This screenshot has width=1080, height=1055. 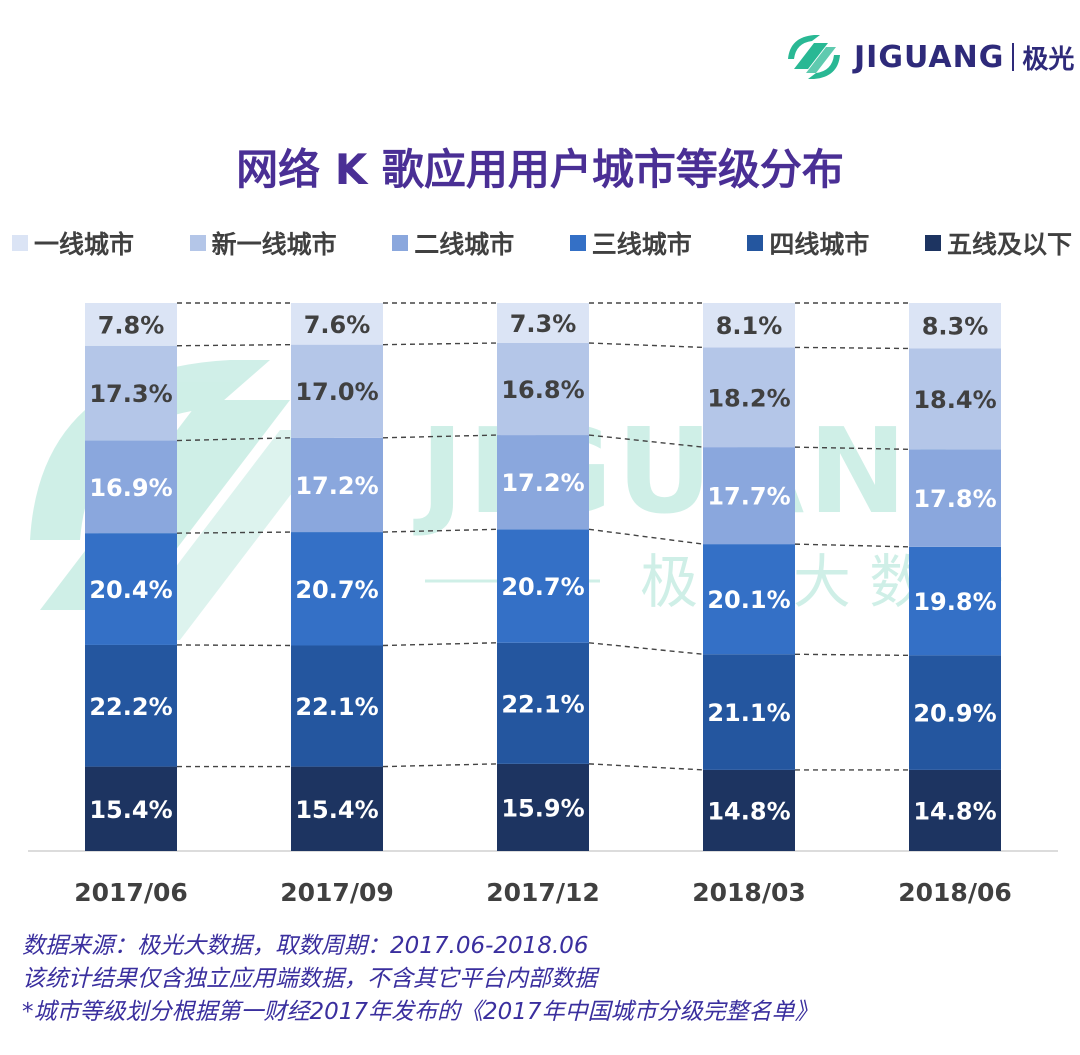 I want to click on data-label: 18.4%, so click(x=954, y=400).